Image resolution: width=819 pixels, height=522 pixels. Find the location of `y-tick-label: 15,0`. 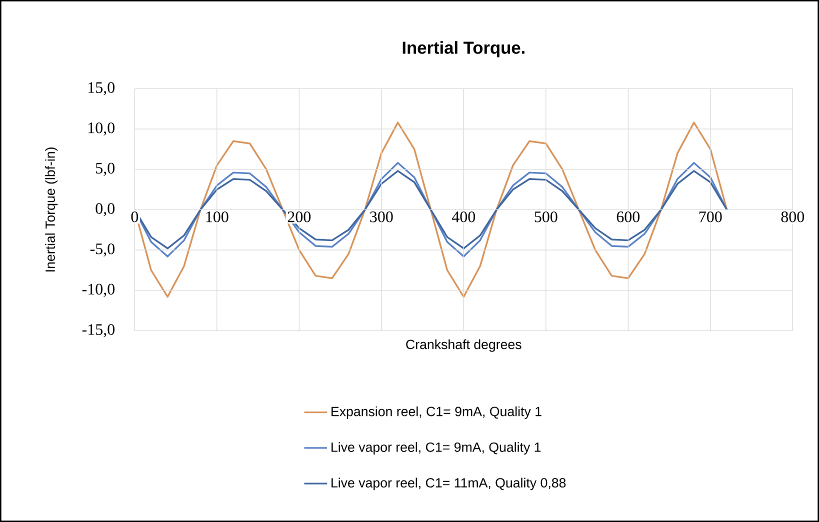

y-tick-label: 15,0 is located at coordinates (101, 89).